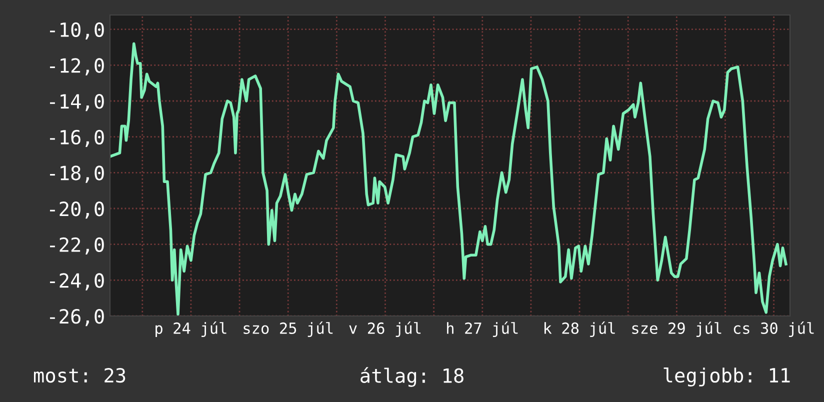 The image size is (824, 402). I want to click on y-tick-label: -26,0, so click(77, 317).